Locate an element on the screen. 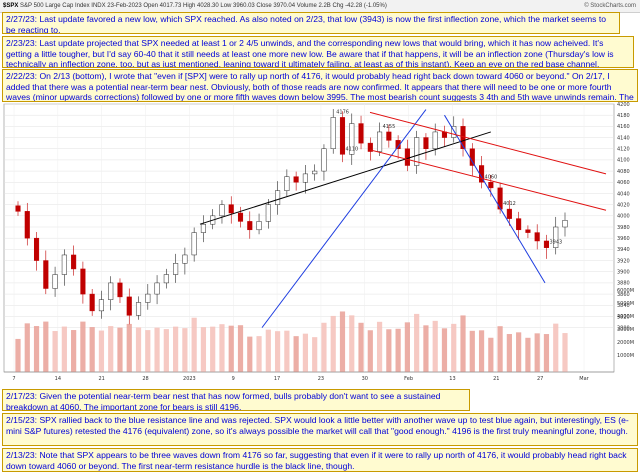 Image resolution: width=640 pixels, height=473 pixels. price-annotation: 4155 is located at coordinates (389, 127).